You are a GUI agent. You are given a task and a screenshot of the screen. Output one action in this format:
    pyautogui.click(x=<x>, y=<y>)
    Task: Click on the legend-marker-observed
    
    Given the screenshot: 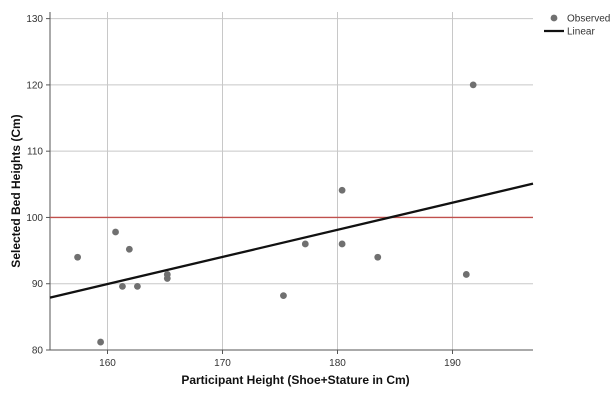 What is the action you would take?
    pyautogui.click(x=554, y=18)
    